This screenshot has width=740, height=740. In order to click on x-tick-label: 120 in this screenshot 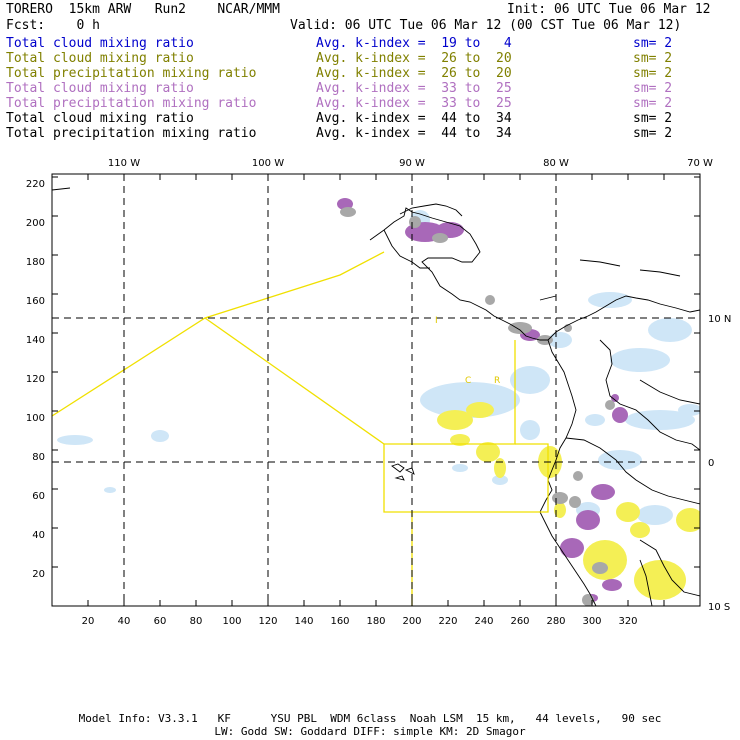, I will do `click(267, 621)`.